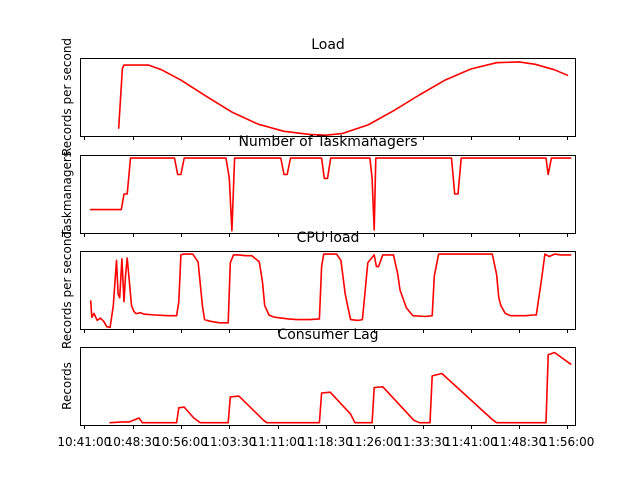 This screenshot has width=640, height=480. What do you see at coordinates (471, 442) in the screenshot?
I see `x-tick-label: 11:41:00` at bounding box center [471, 442].